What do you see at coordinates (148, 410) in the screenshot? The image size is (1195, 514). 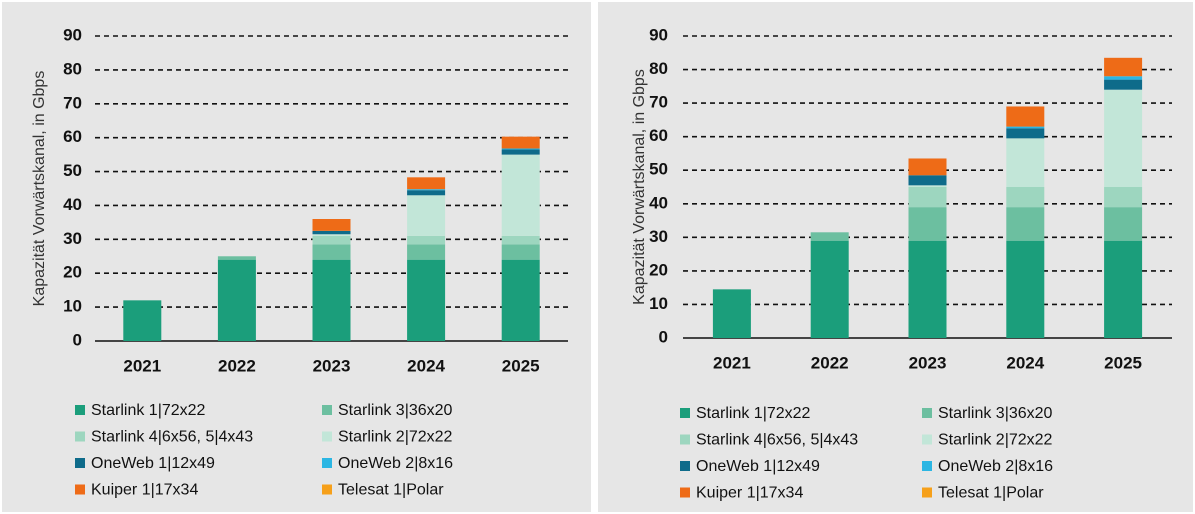 I see `legend-label: Starlink 1|72x22` at bounding box center [148, 410].